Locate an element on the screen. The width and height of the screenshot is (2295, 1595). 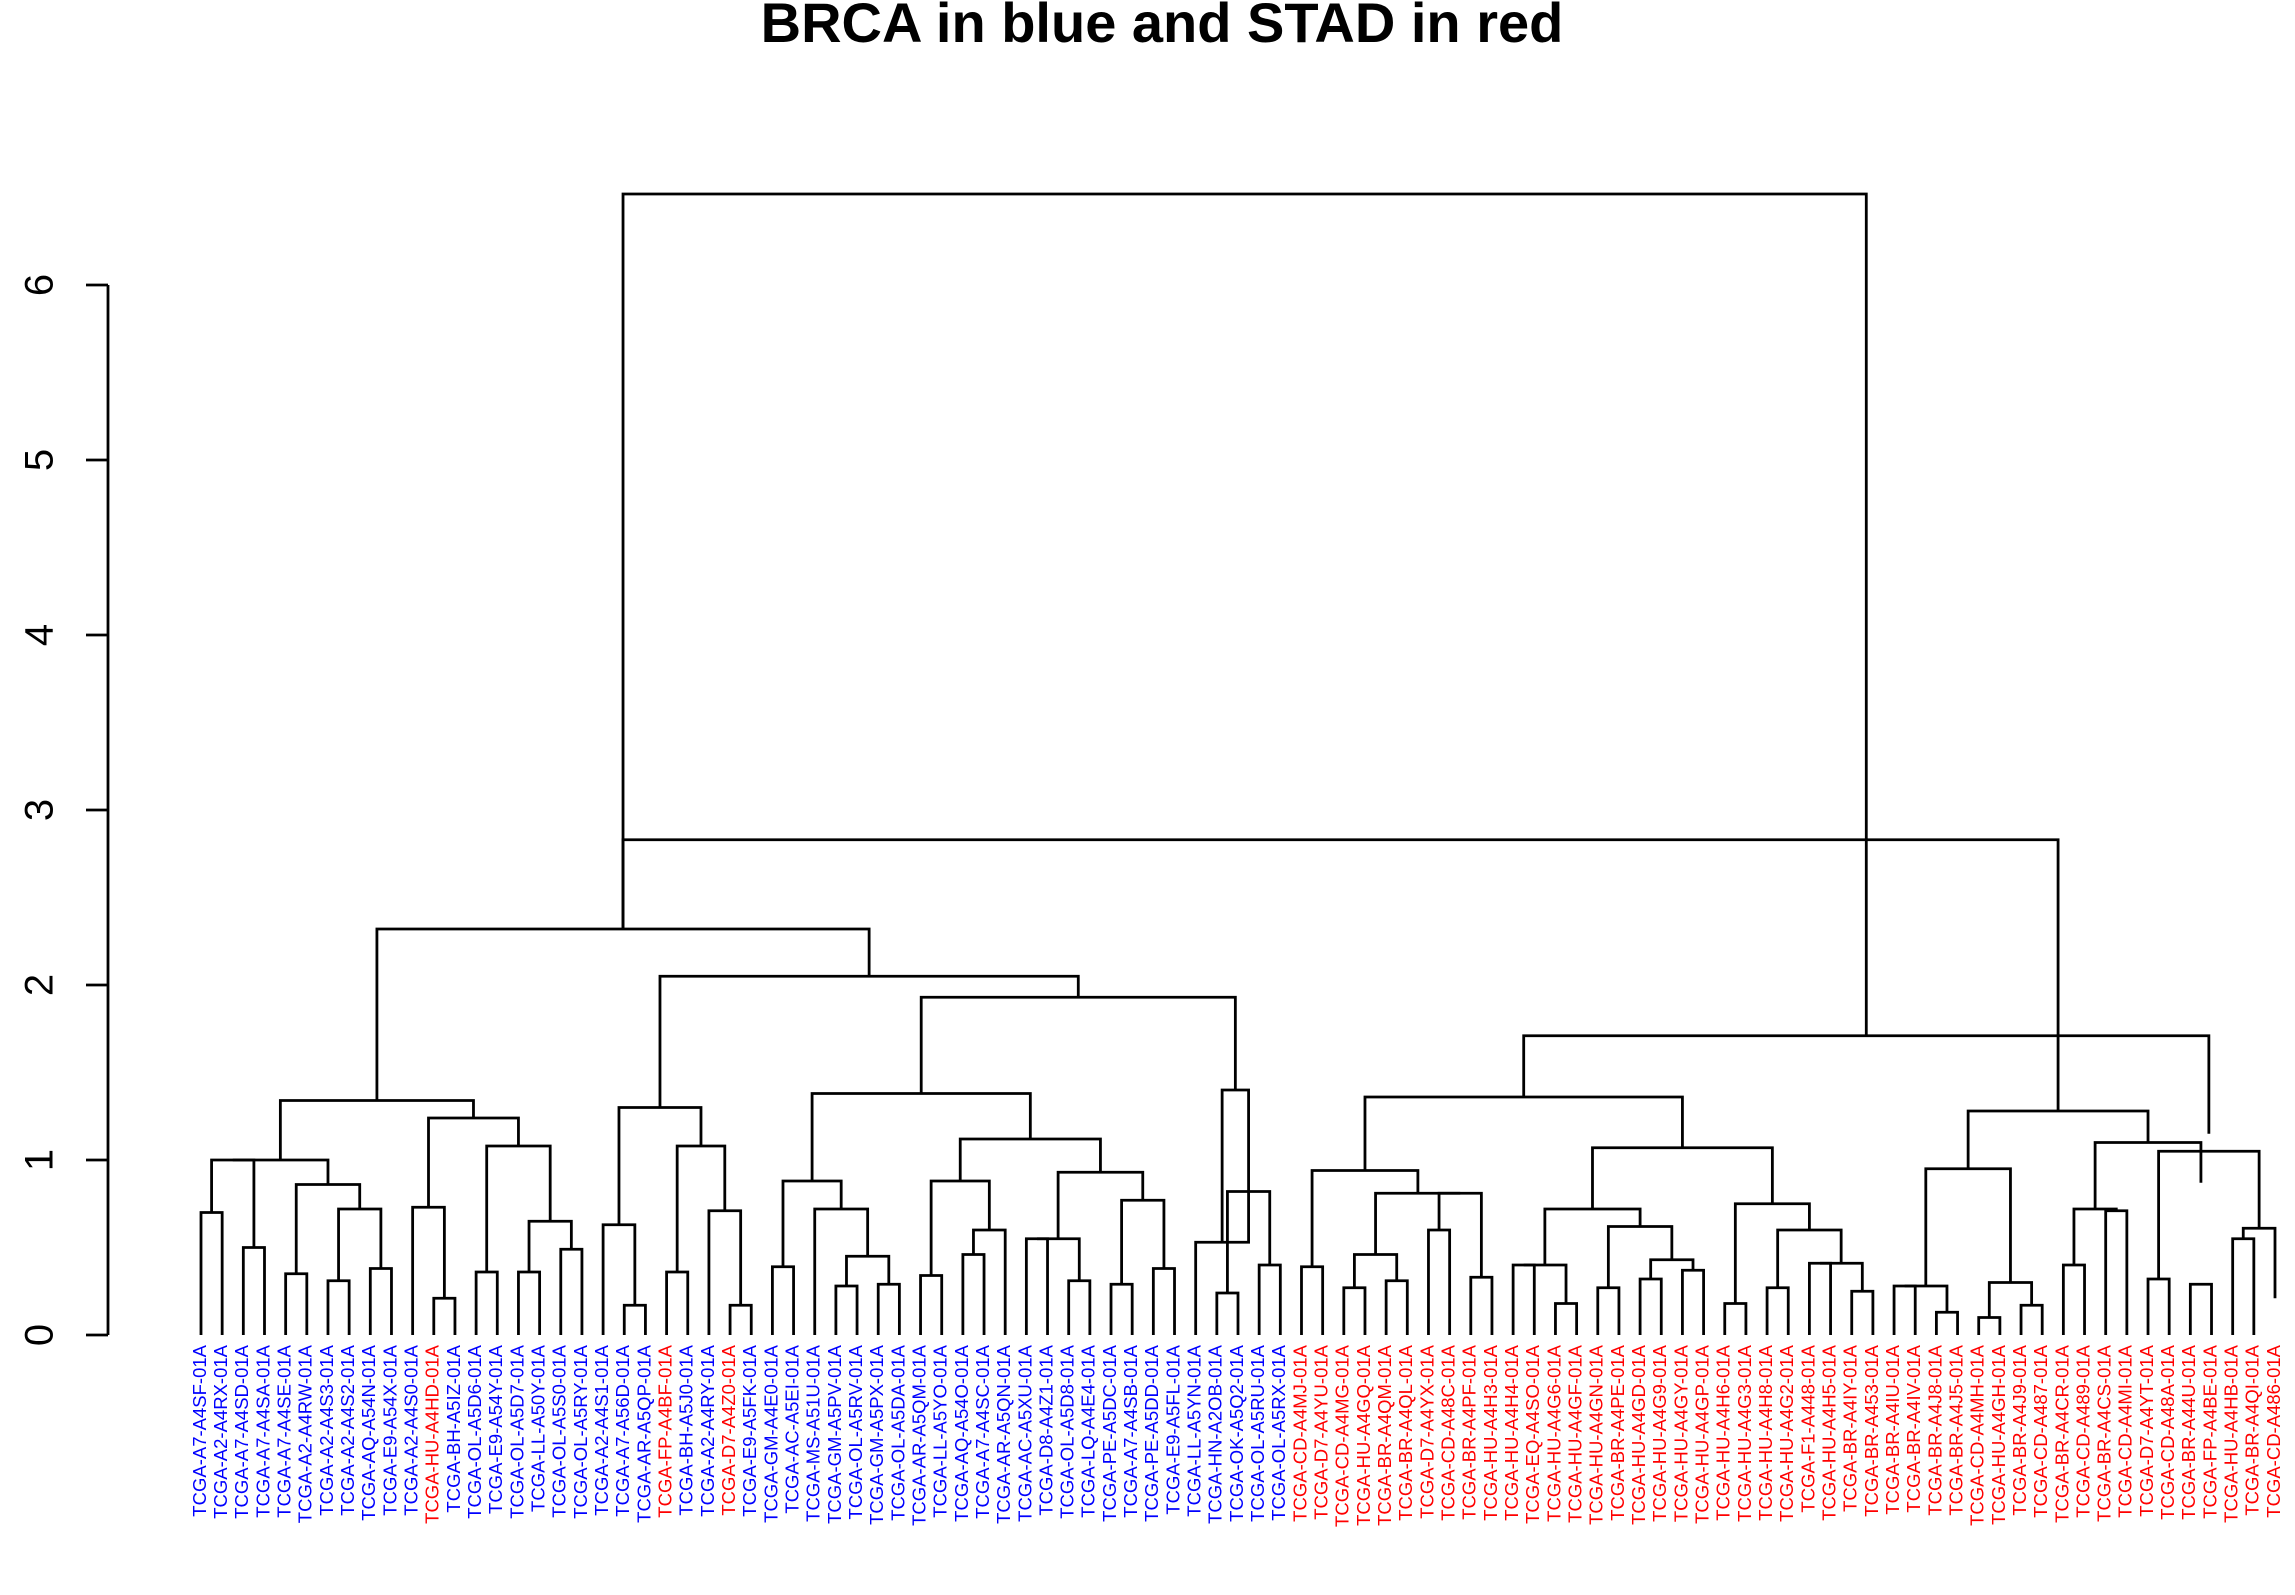
leaf-label: TCGA-FP-A4BF-01A is located at coordinates (664, 1430).